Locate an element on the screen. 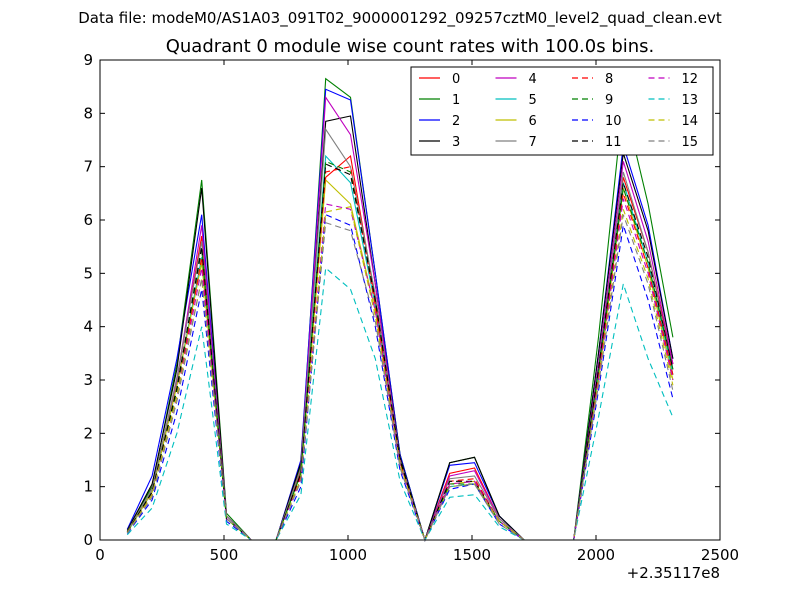 The width and height of the screenshot is (800, 600). legend-label-1: 1 is located at coordinates (456, 100).